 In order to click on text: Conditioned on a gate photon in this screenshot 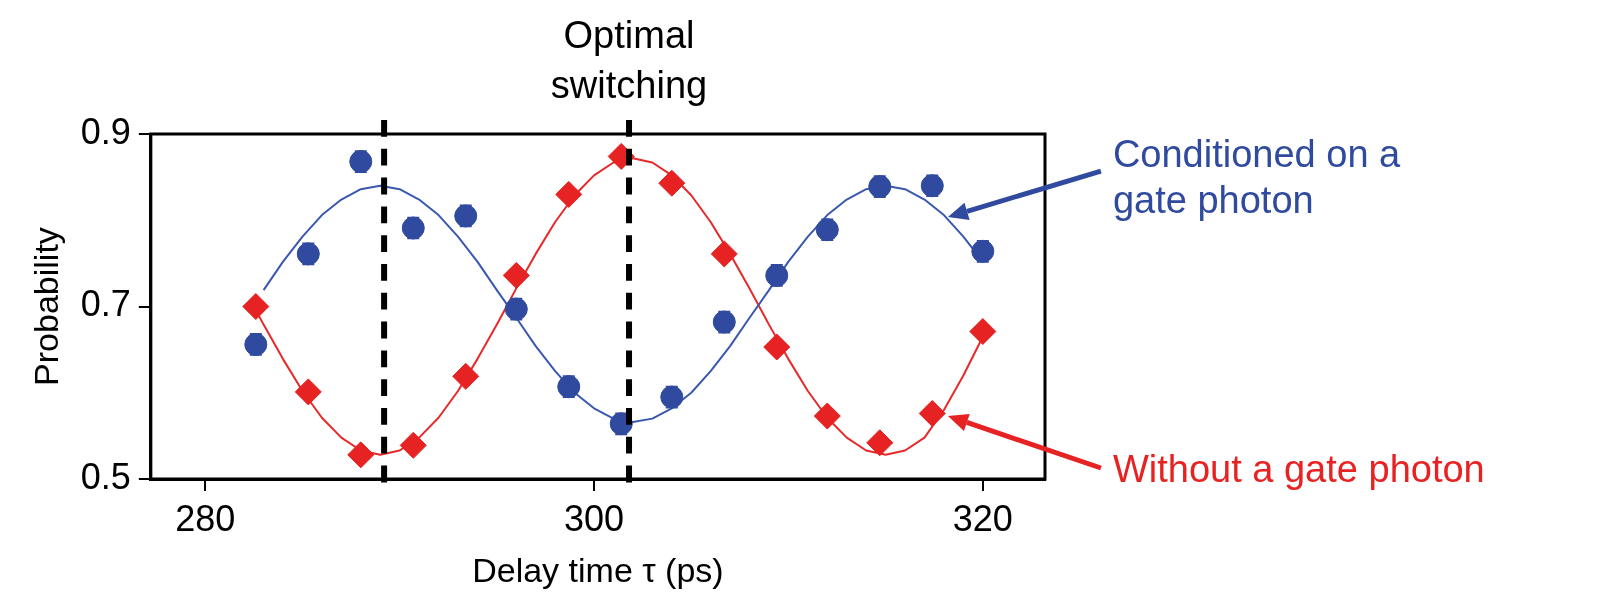, I will do `click(1257, 178)`.